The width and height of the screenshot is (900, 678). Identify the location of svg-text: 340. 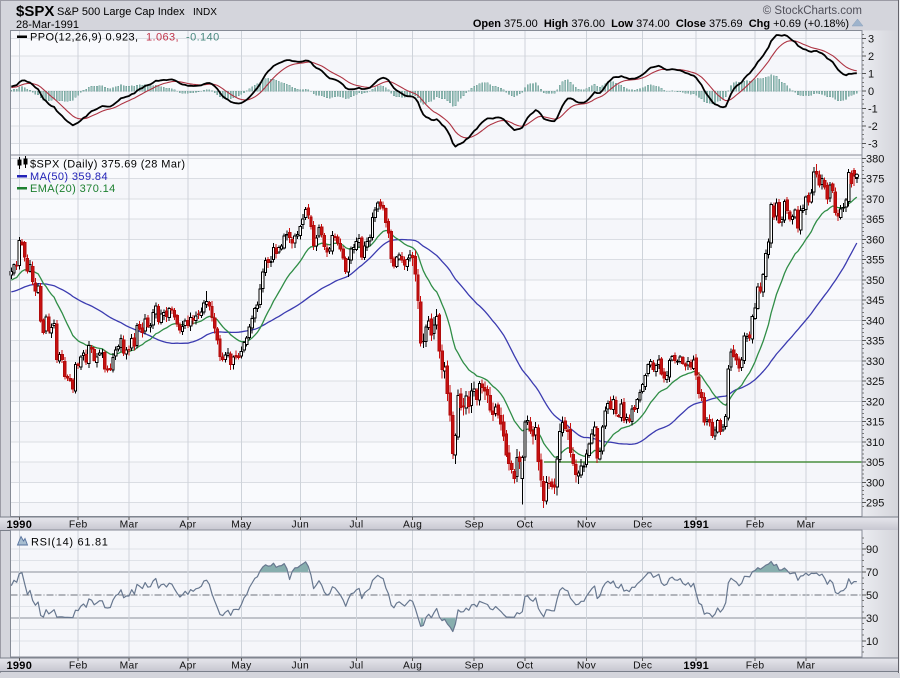
(875, 321).